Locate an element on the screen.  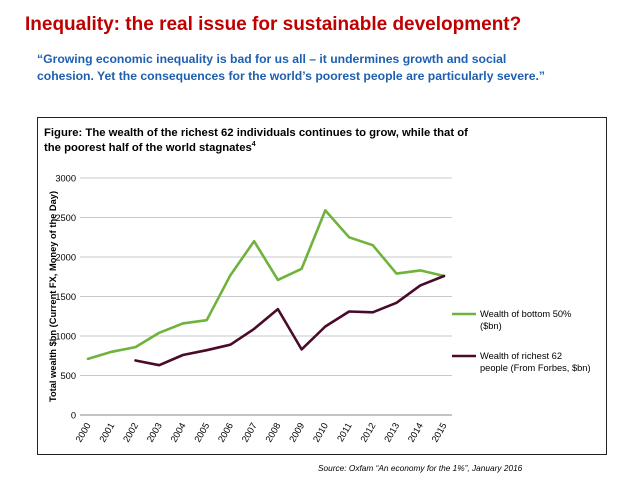
x-tick-label: 2012 is located at coordinates (368, 432).